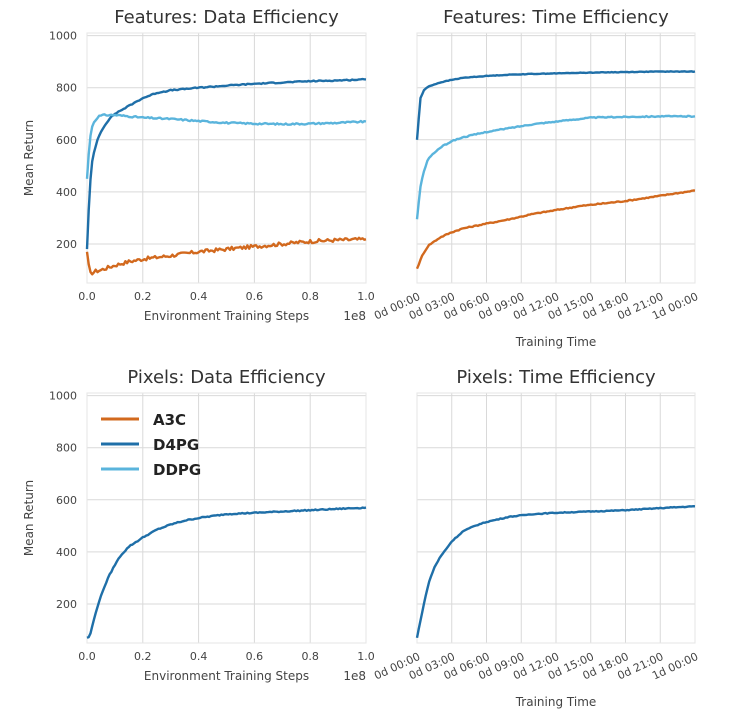 This screenshot has height=721, width=750. I want to click on legend: A3C D4PG DDPG, so click(151, 445).